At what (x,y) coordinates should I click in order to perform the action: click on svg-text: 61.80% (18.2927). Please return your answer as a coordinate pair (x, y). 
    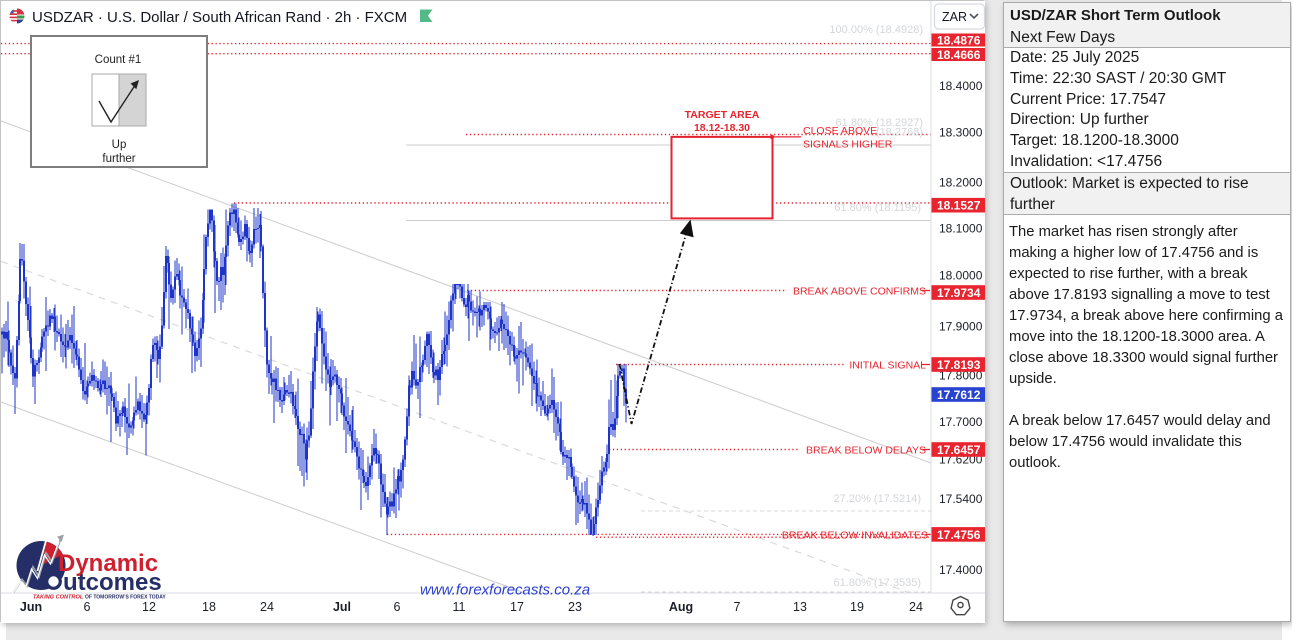
    Looking at the image, I should click on (879, 123).